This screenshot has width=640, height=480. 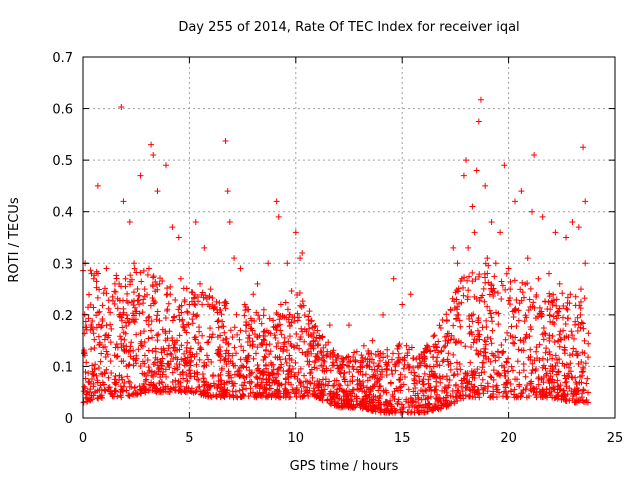 What do you see at coordinates (62, 161) in the screenshot?
I see `y-tick-label: 0.5` at bounding box center [62, 161].